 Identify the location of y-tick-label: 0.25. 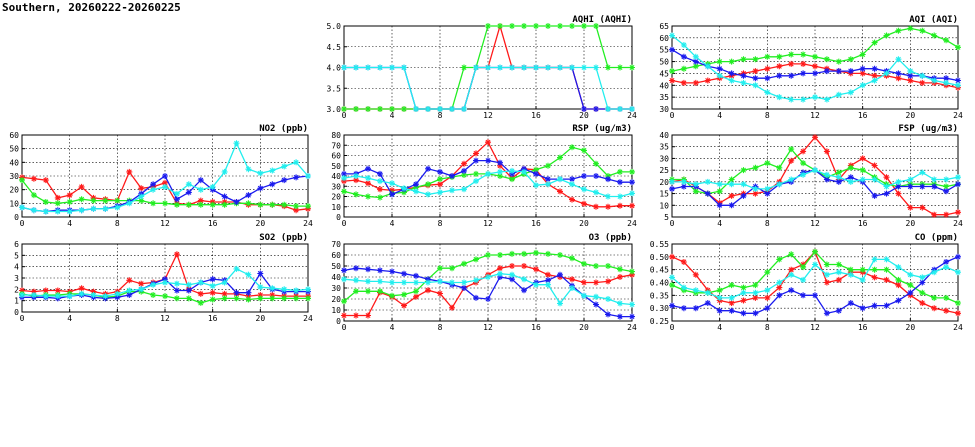
(659, 321).